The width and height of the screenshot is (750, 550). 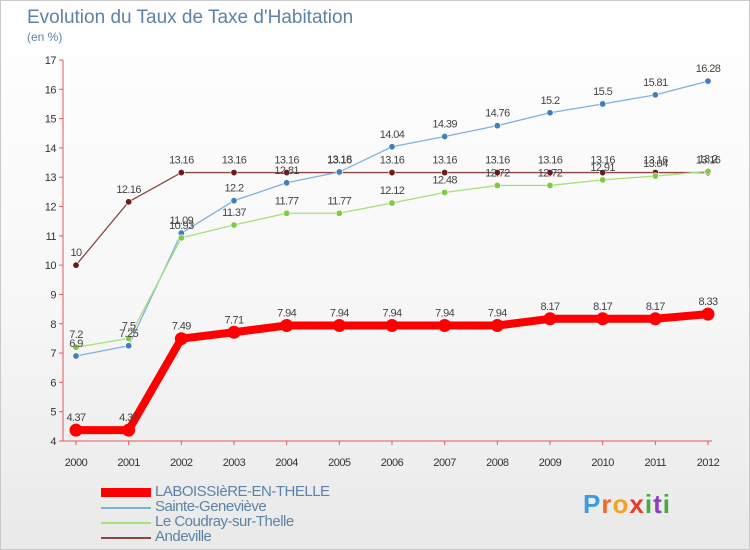 I want to click on x-tick-label: 2004, so click(x=286, y=463).